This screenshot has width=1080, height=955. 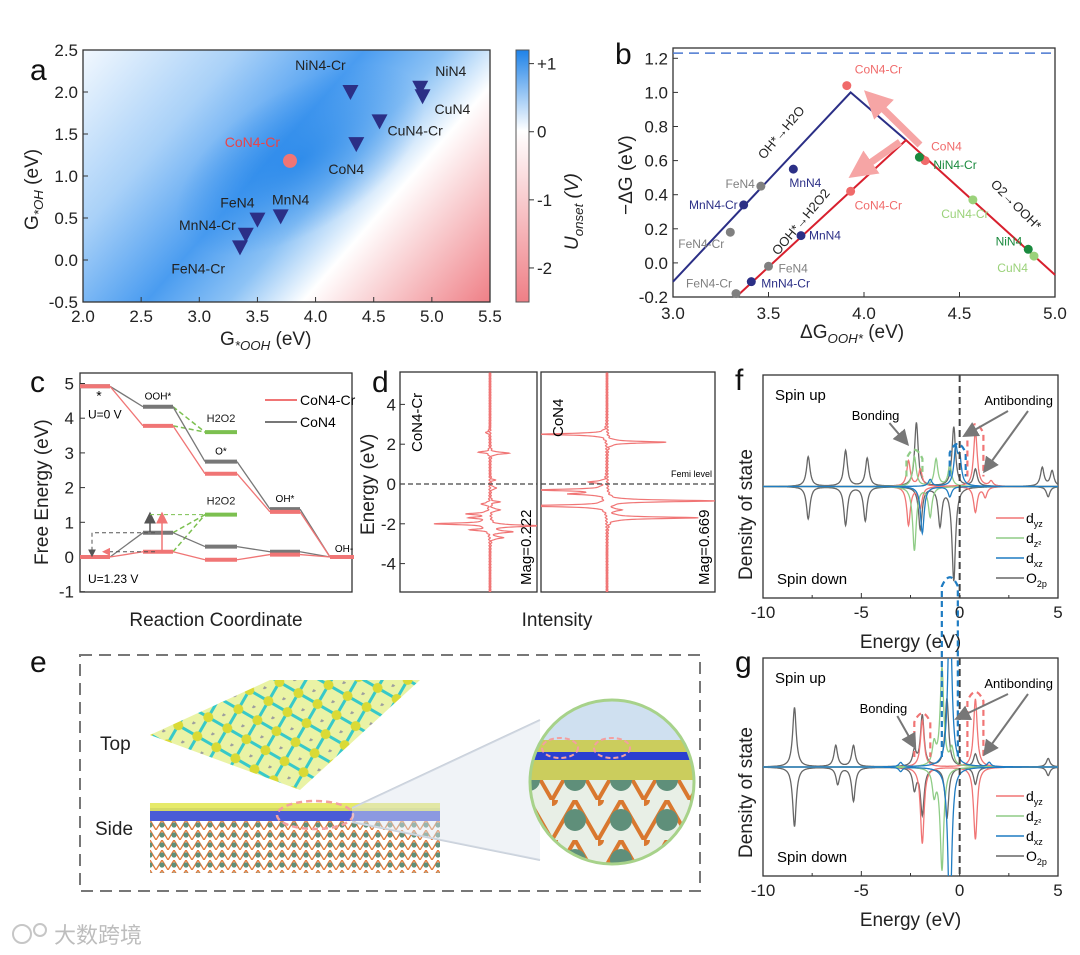 What do you see at coordinates (432, 316) in the screenshot?
I see `x-tick-label: 5.0` at bounding box center [432, 316].